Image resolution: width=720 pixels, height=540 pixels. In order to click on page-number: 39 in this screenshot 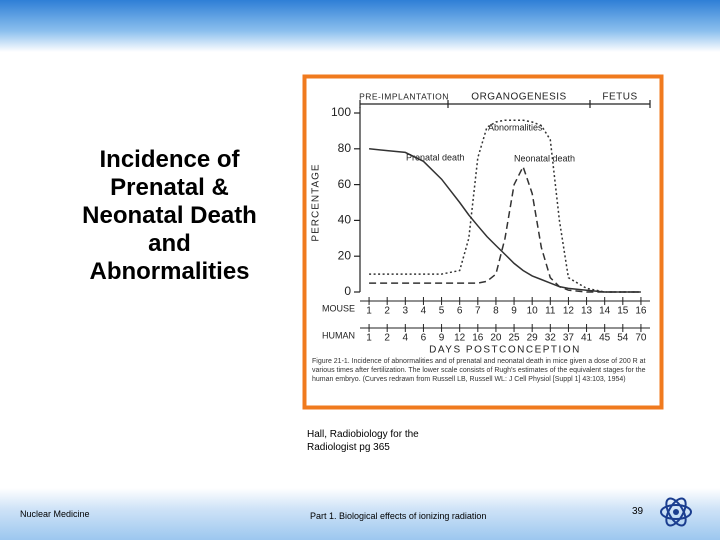, I will do `click(638, 511)`.